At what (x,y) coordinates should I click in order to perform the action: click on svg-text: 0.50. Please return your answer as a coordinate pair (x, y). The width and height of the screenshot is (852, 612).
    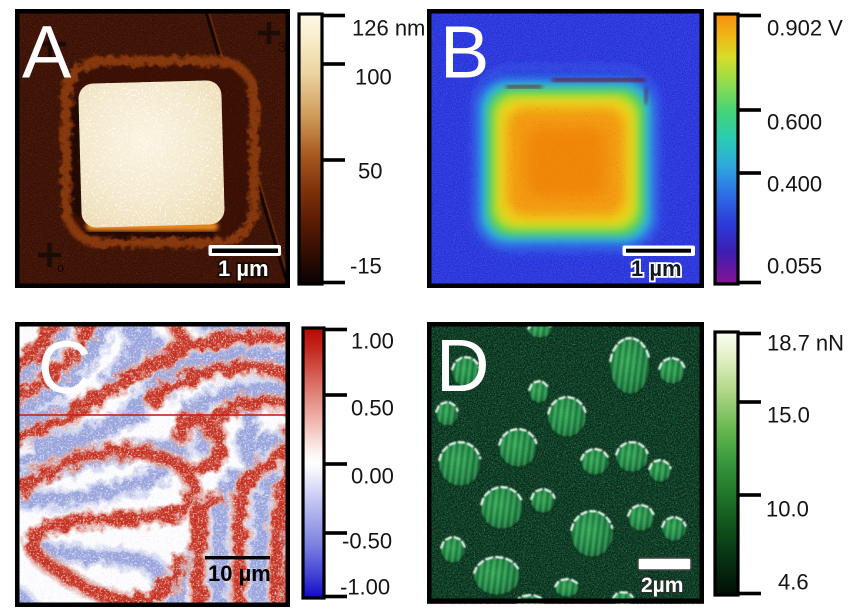
    Looking at the image, I should click on (372, 408).